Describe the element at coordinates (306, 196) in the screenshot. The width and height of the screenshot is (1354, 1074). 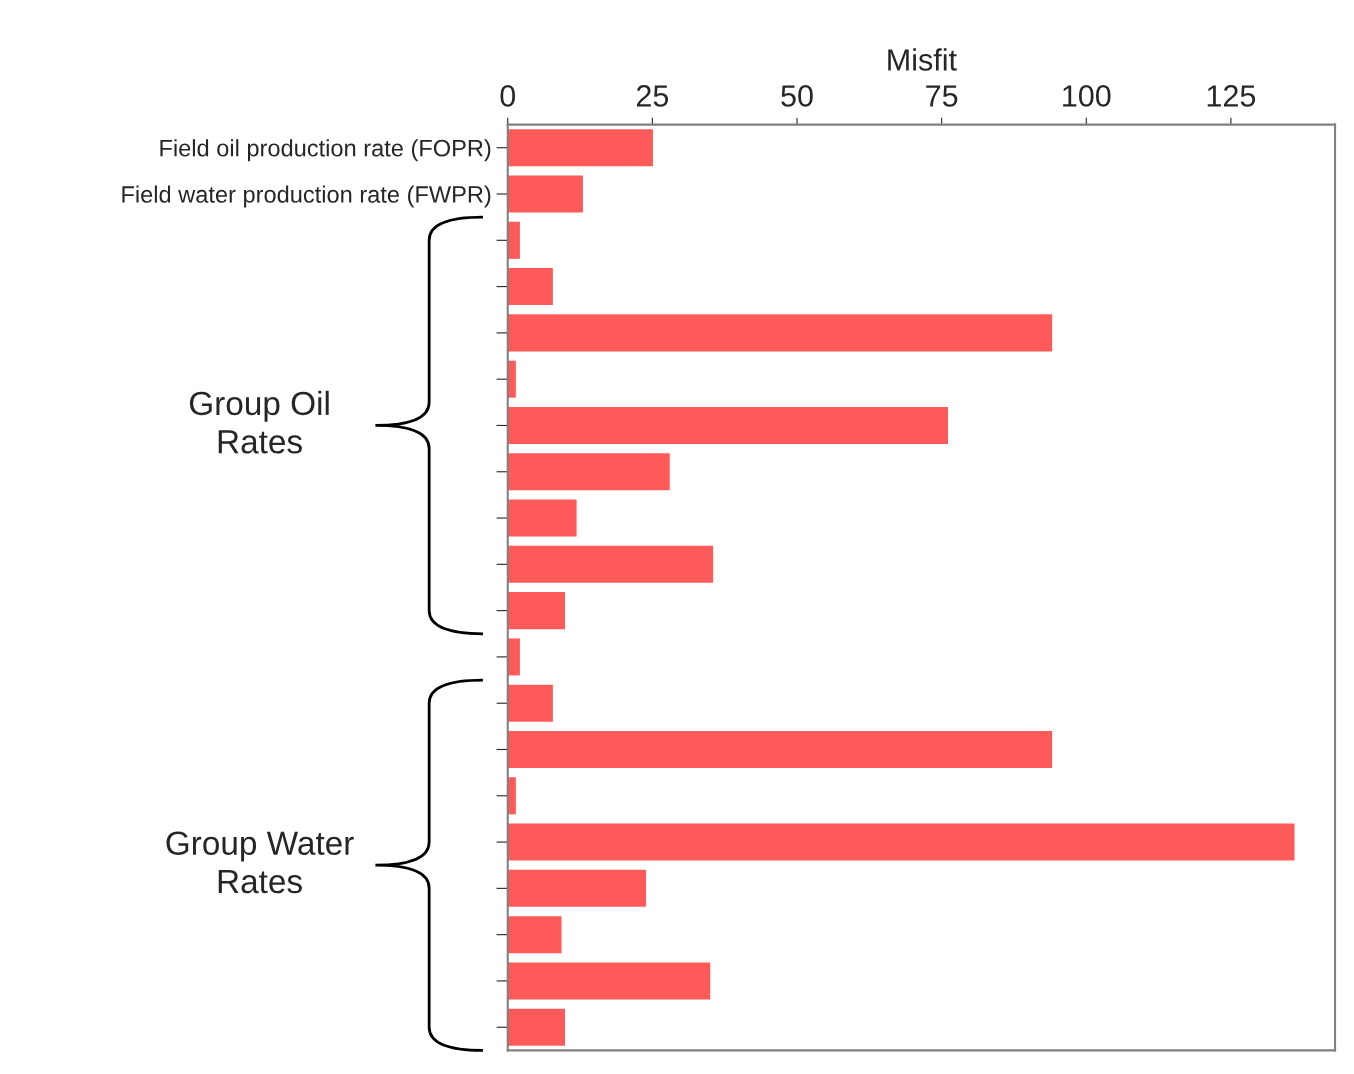
I see `y-tick-label: Field water production rate (FWPR)` at that location.